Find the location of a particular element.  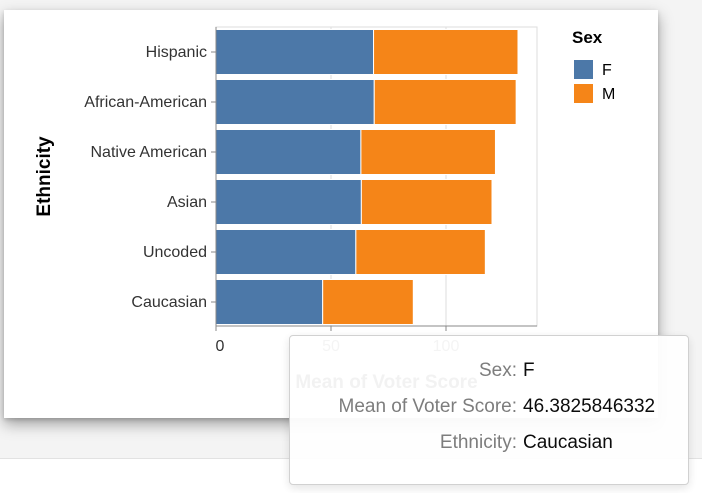

y-tick-label: Caucasian is located at coordinates (169, 302).